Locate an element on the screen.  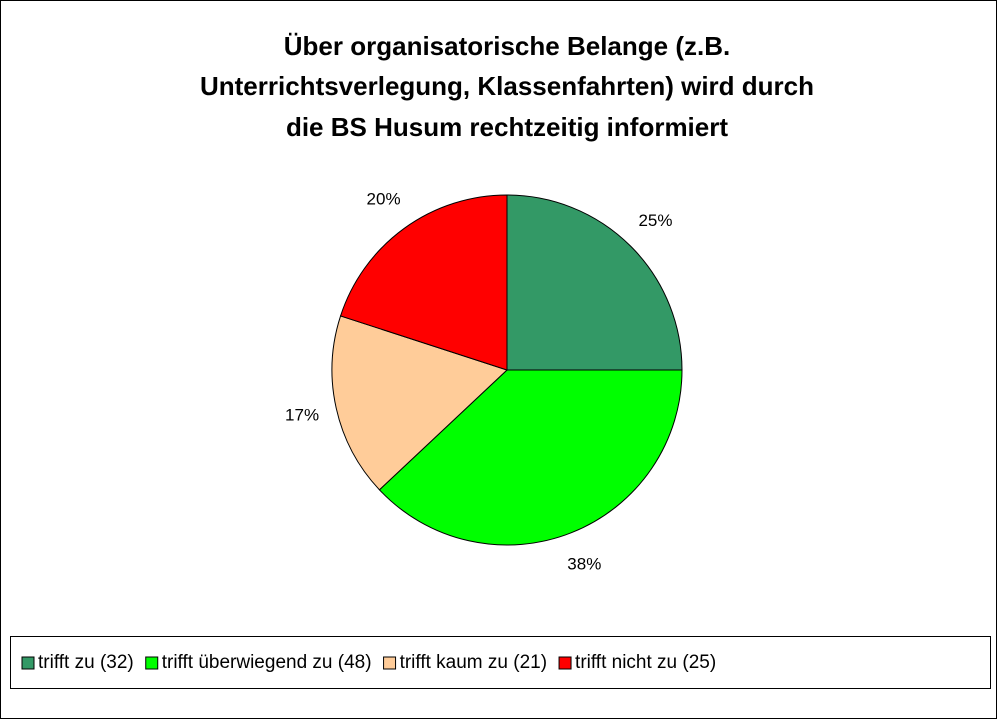
data-label: 38% is located at coordinates (584, 564).